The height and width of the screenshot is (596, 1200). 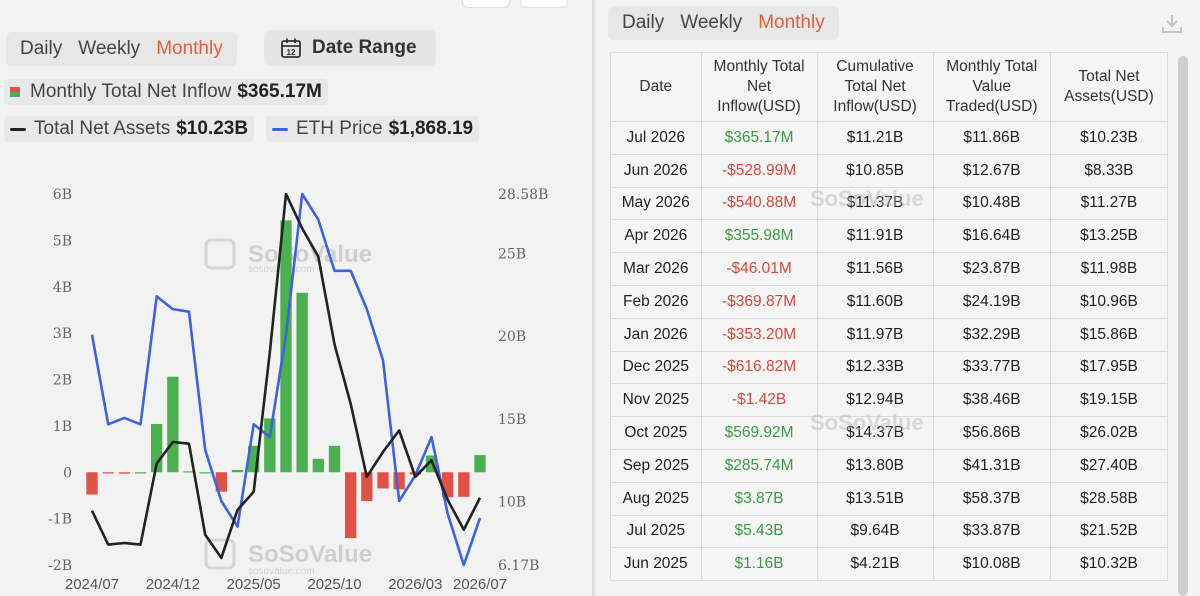 What do you see at coordinates (889, 498) in the screenshot?
I see `table-row: Aug 2025 $3.87B $13.51B $58.37B $28.58B` at bounding box center [889, 498].